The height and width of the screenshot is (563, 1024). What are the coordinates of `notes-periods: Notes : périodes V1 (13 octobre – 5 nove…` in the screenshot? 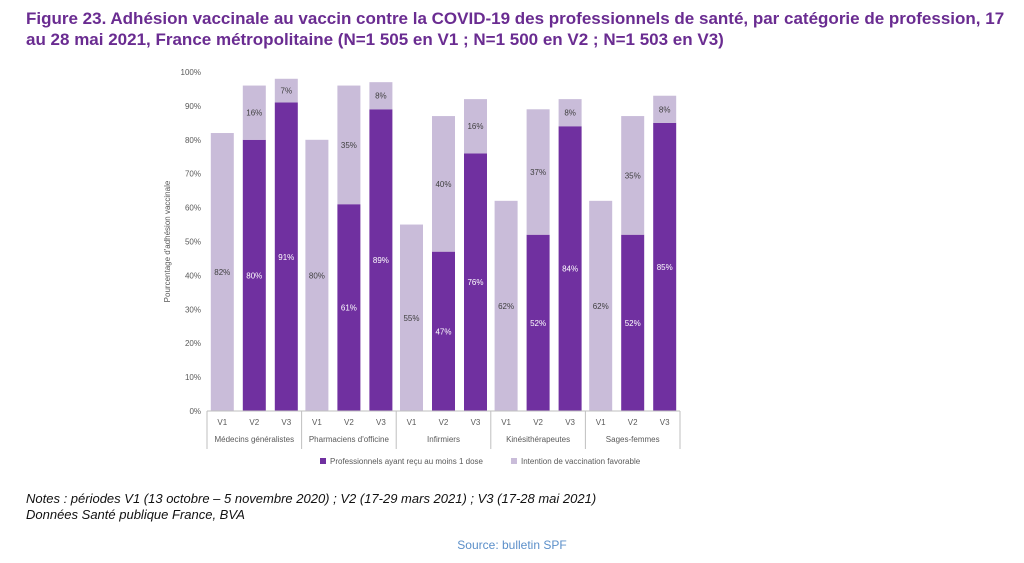 It's located at (311, 498).